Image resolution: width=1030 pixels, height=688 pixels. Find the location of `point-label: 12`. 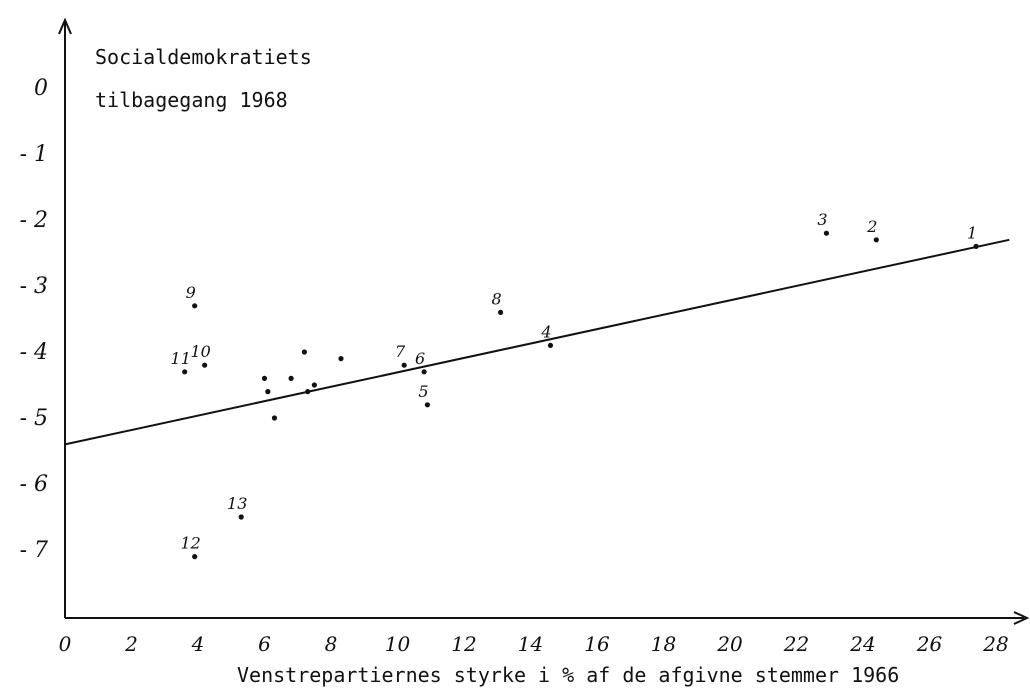

point-label: 12 is located at coordinates (190, 543).